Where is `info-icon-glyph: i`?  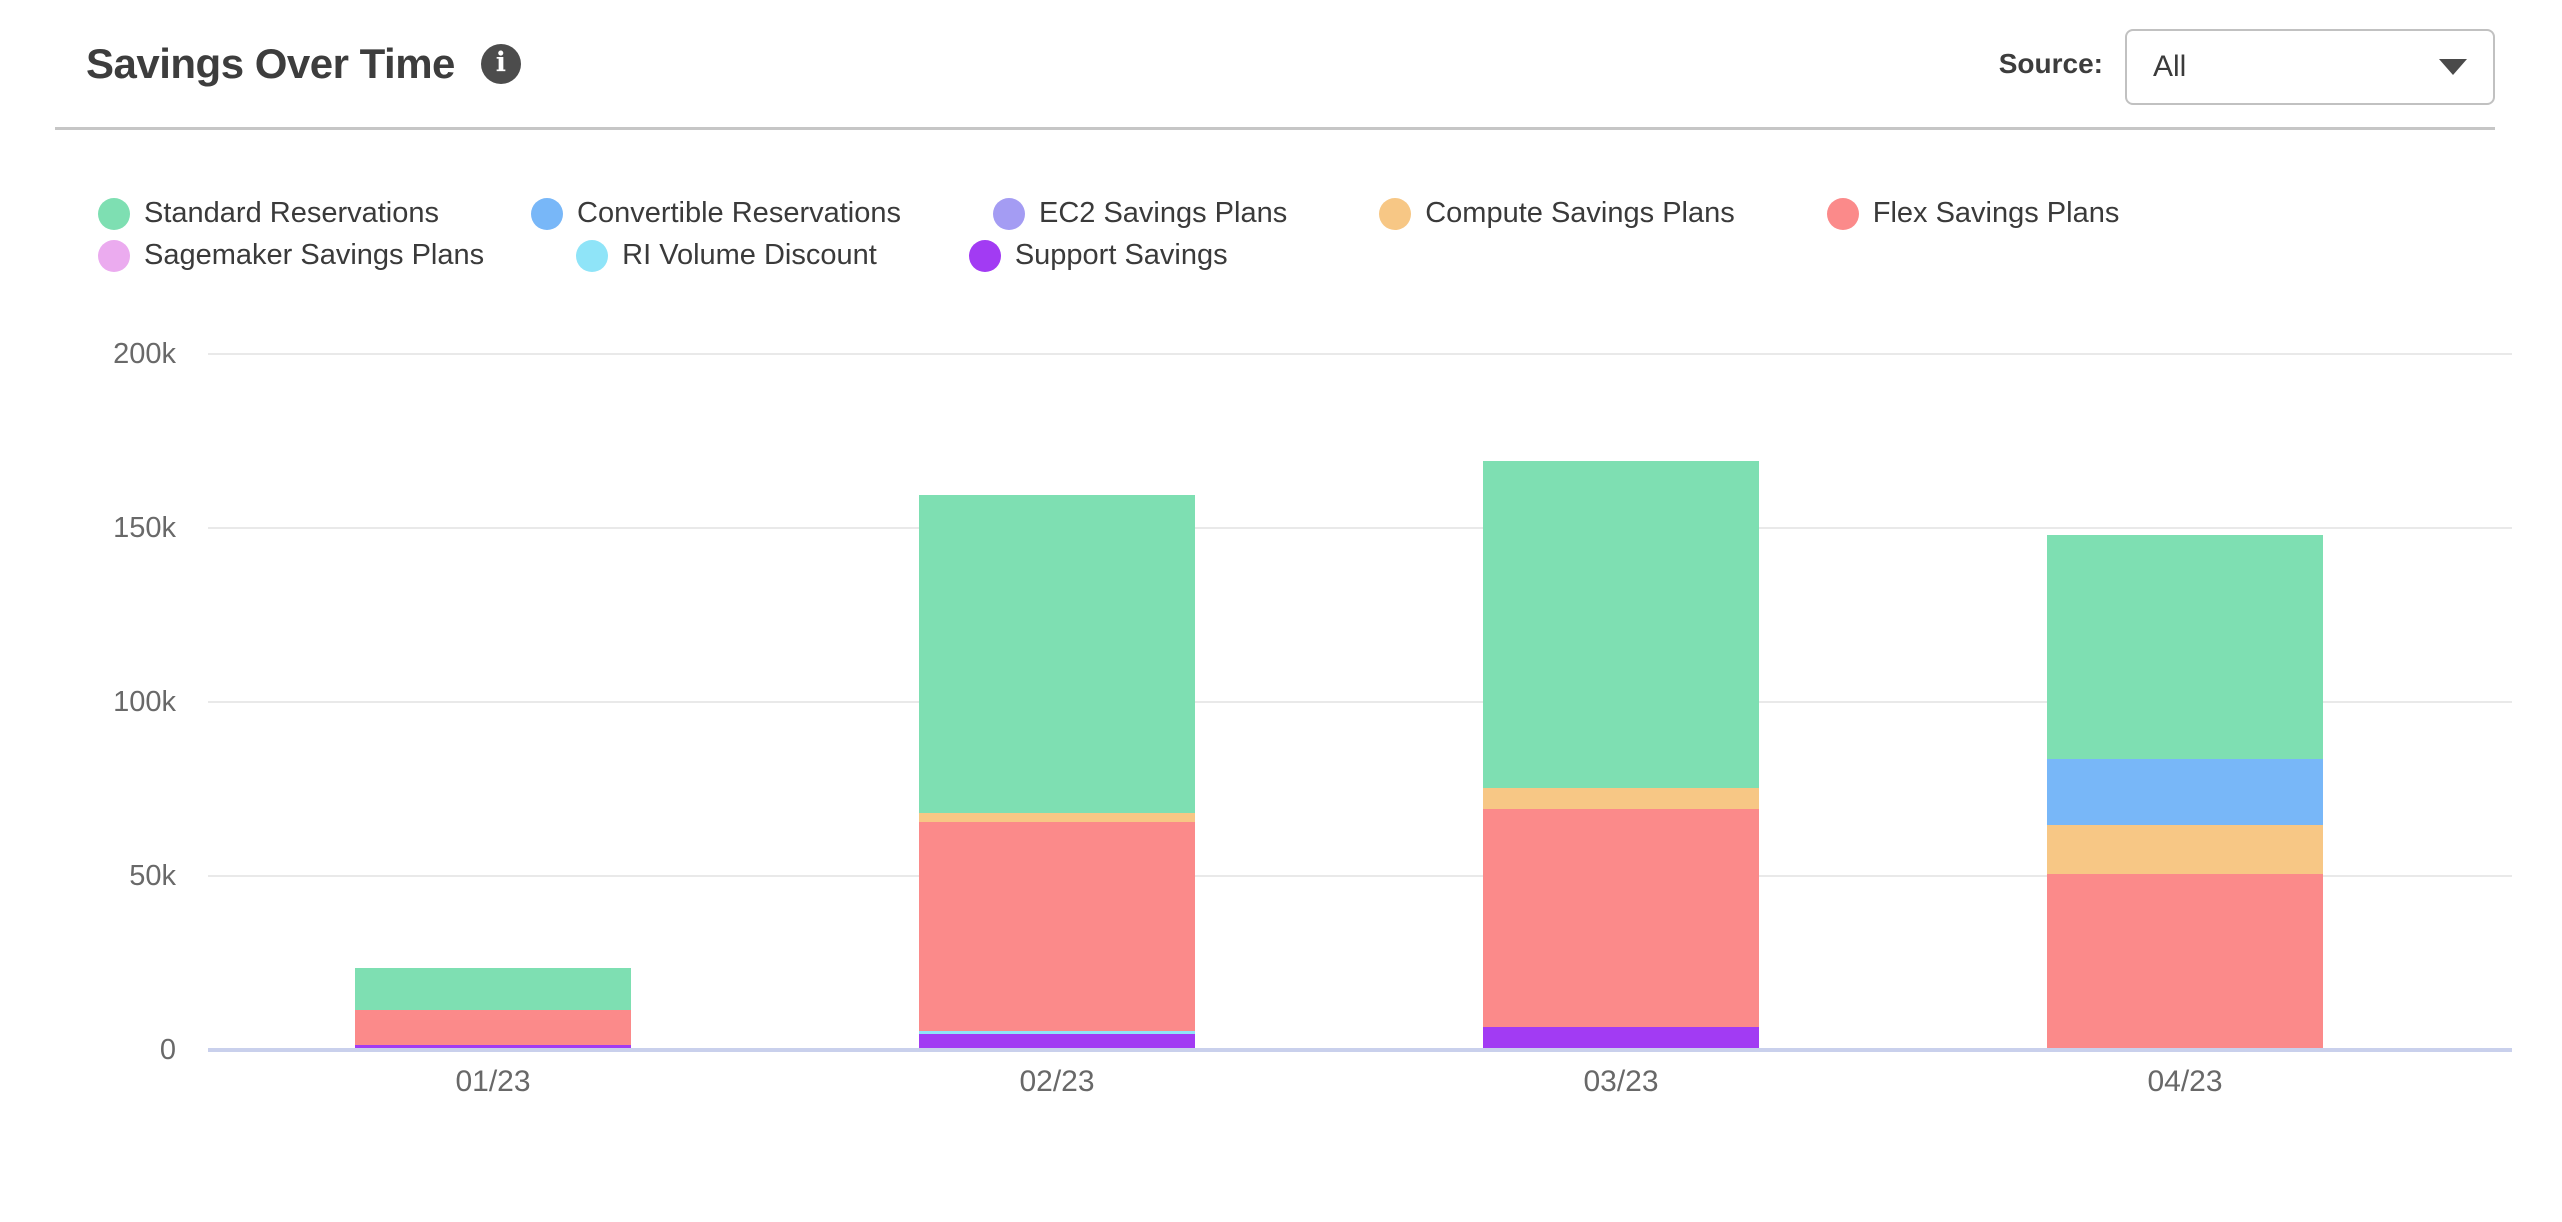
info-icon-glyph: i is located at coordinates (501, 62).